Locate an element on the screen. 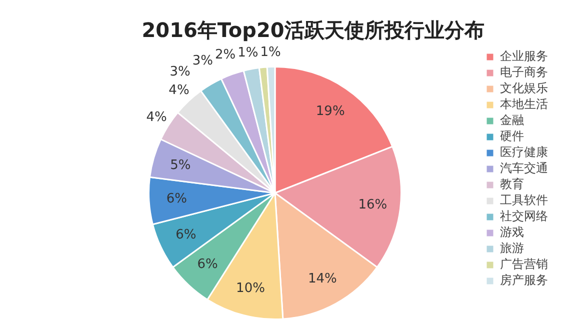 Image resolution: width=576 pixels, height=334 pixels. chart-title: 2016年Top20活跃天使所投行业分布 is located at coordinates (313, 30).